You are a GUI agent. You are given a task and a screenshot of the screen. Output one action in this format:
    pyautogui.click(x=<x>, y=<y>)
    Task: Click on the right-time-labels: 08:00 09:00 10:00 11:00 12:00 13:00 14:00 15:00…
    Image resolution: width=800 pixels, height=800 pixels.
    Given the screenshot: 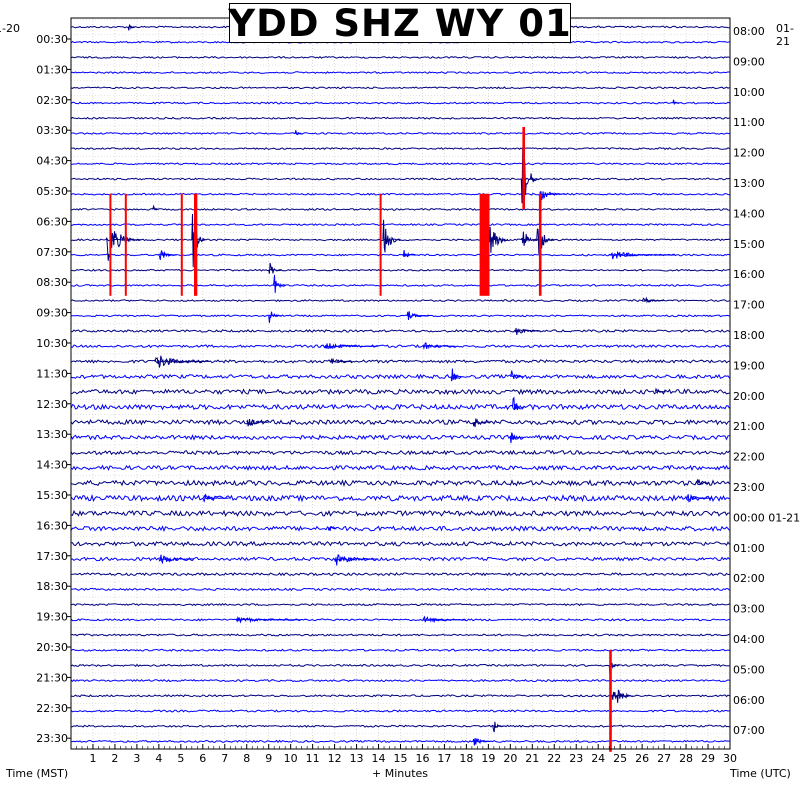 What is the action you would take?
    pyautogui.click(x=766, y=381)
    